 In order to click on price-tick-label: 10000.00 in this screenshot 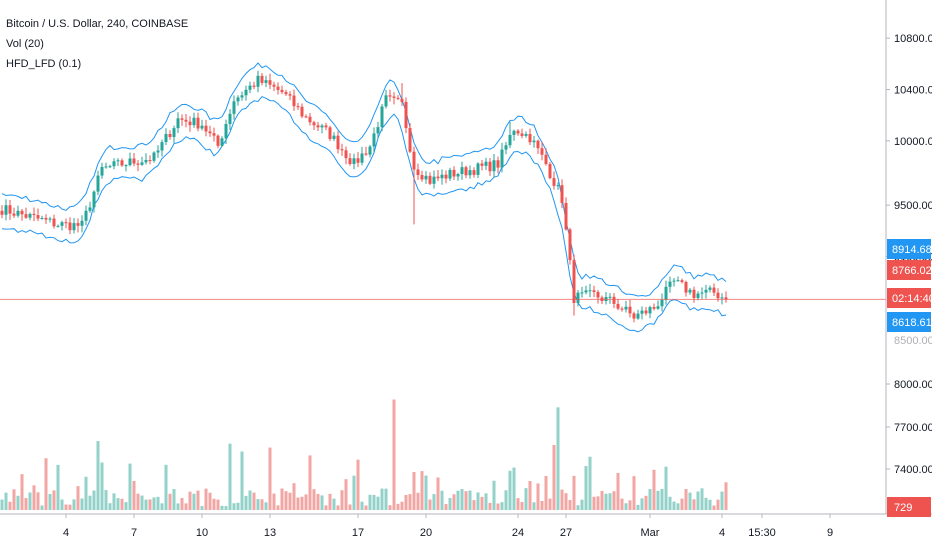, I will do `click(913, 142)`.